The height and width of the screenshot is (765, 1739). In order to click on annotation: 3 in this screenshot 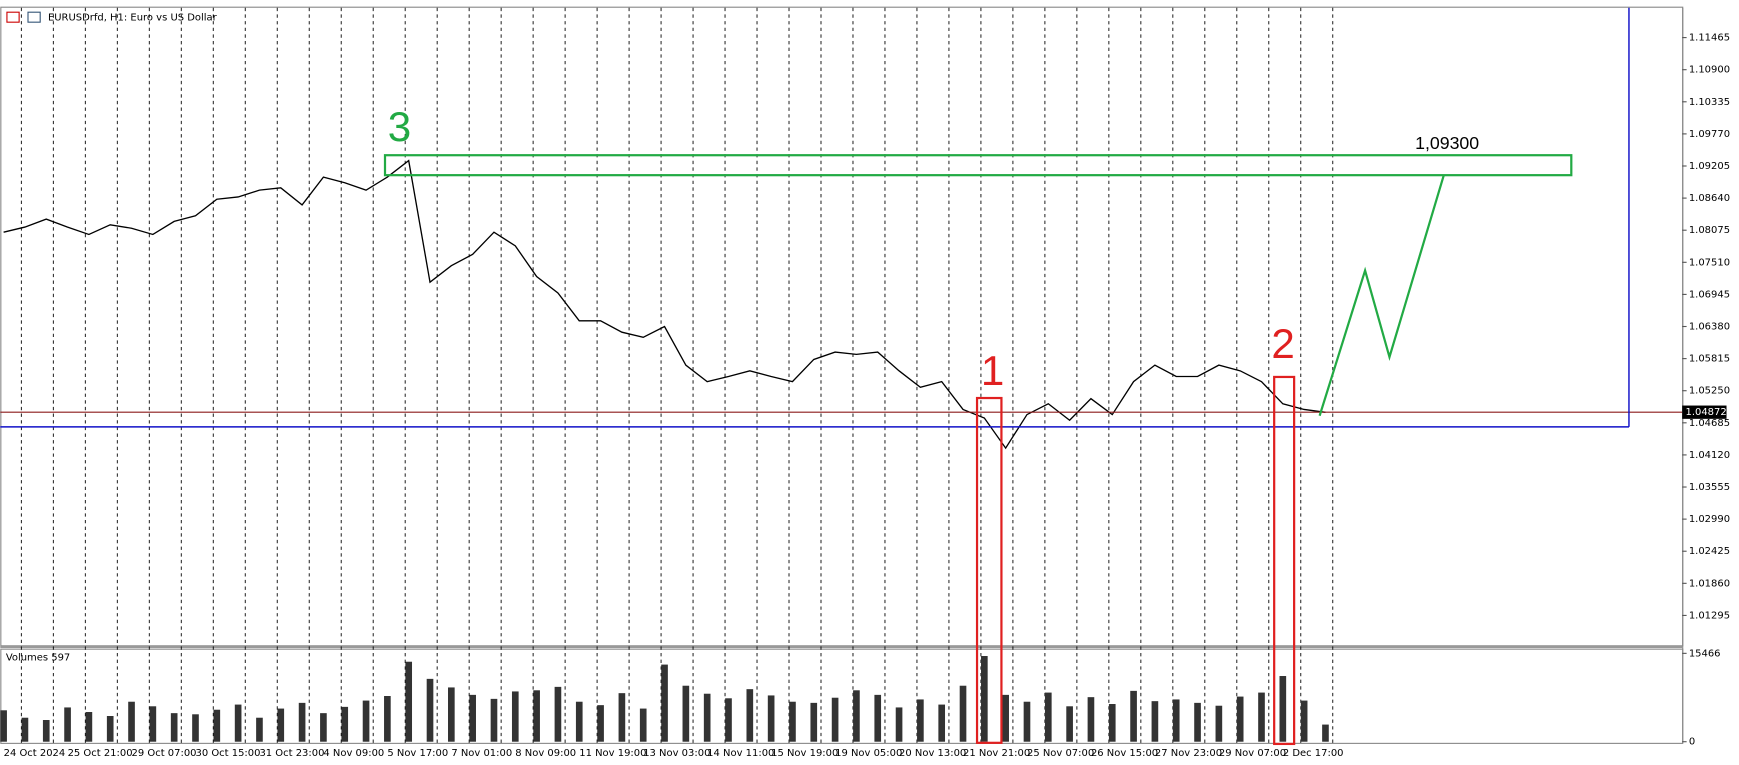, I will do `click(399, 126)`.